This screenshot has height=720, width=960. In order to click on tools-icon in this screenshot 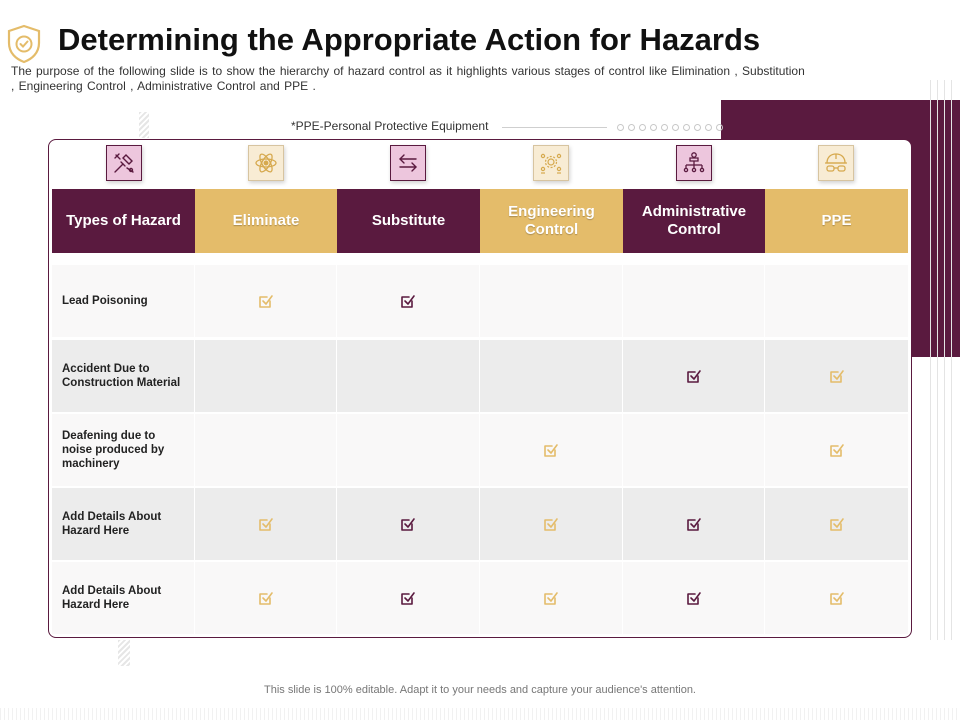, I will do `click(124, 163)`.